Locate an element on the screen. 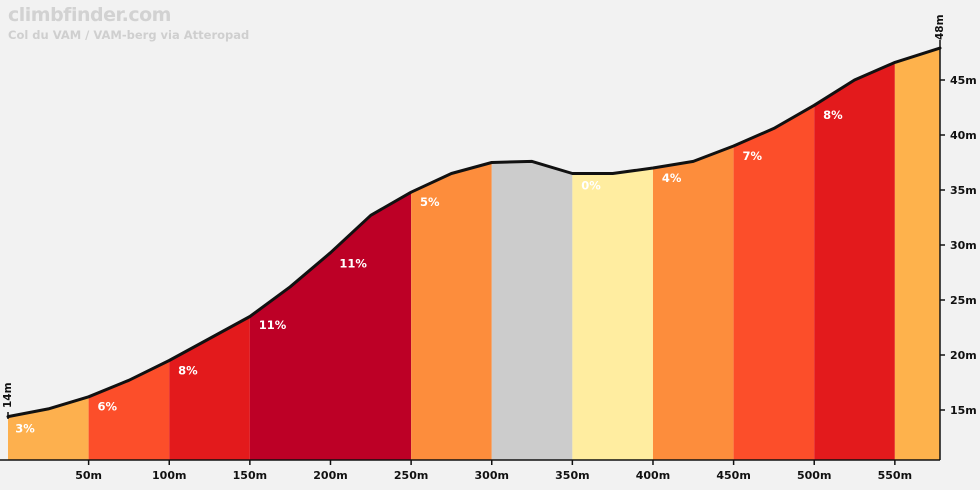  x-tick-label: 500m is located at coordinates (814, 475).